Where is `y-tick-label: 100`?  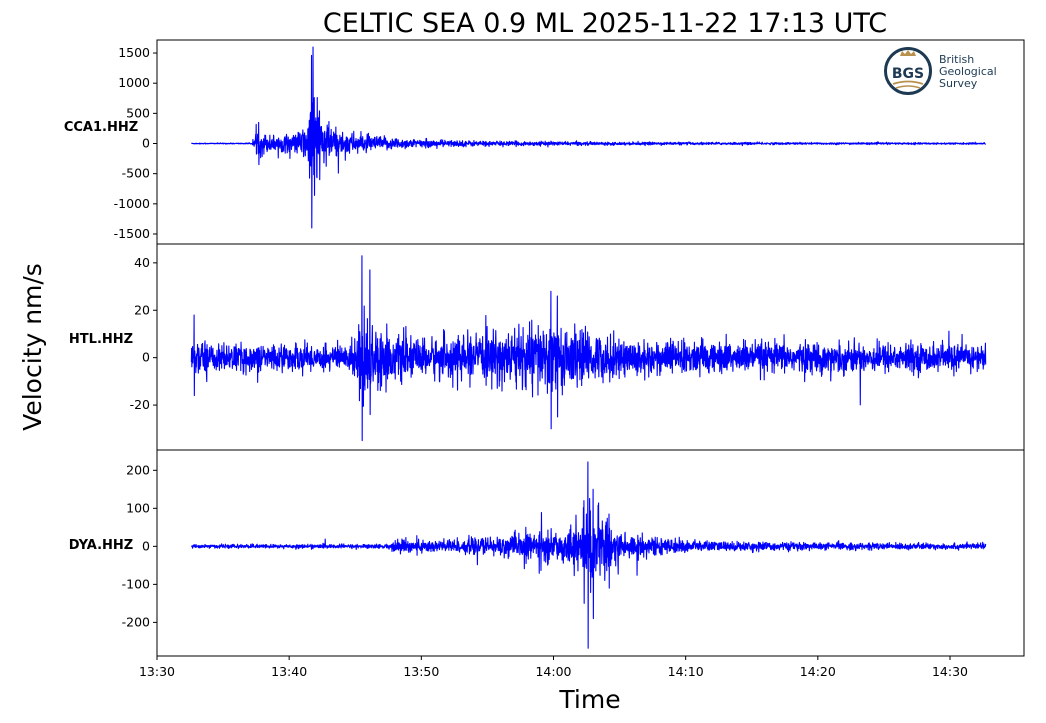
y-tick-label: 100 is located at coordinates (138, 507).